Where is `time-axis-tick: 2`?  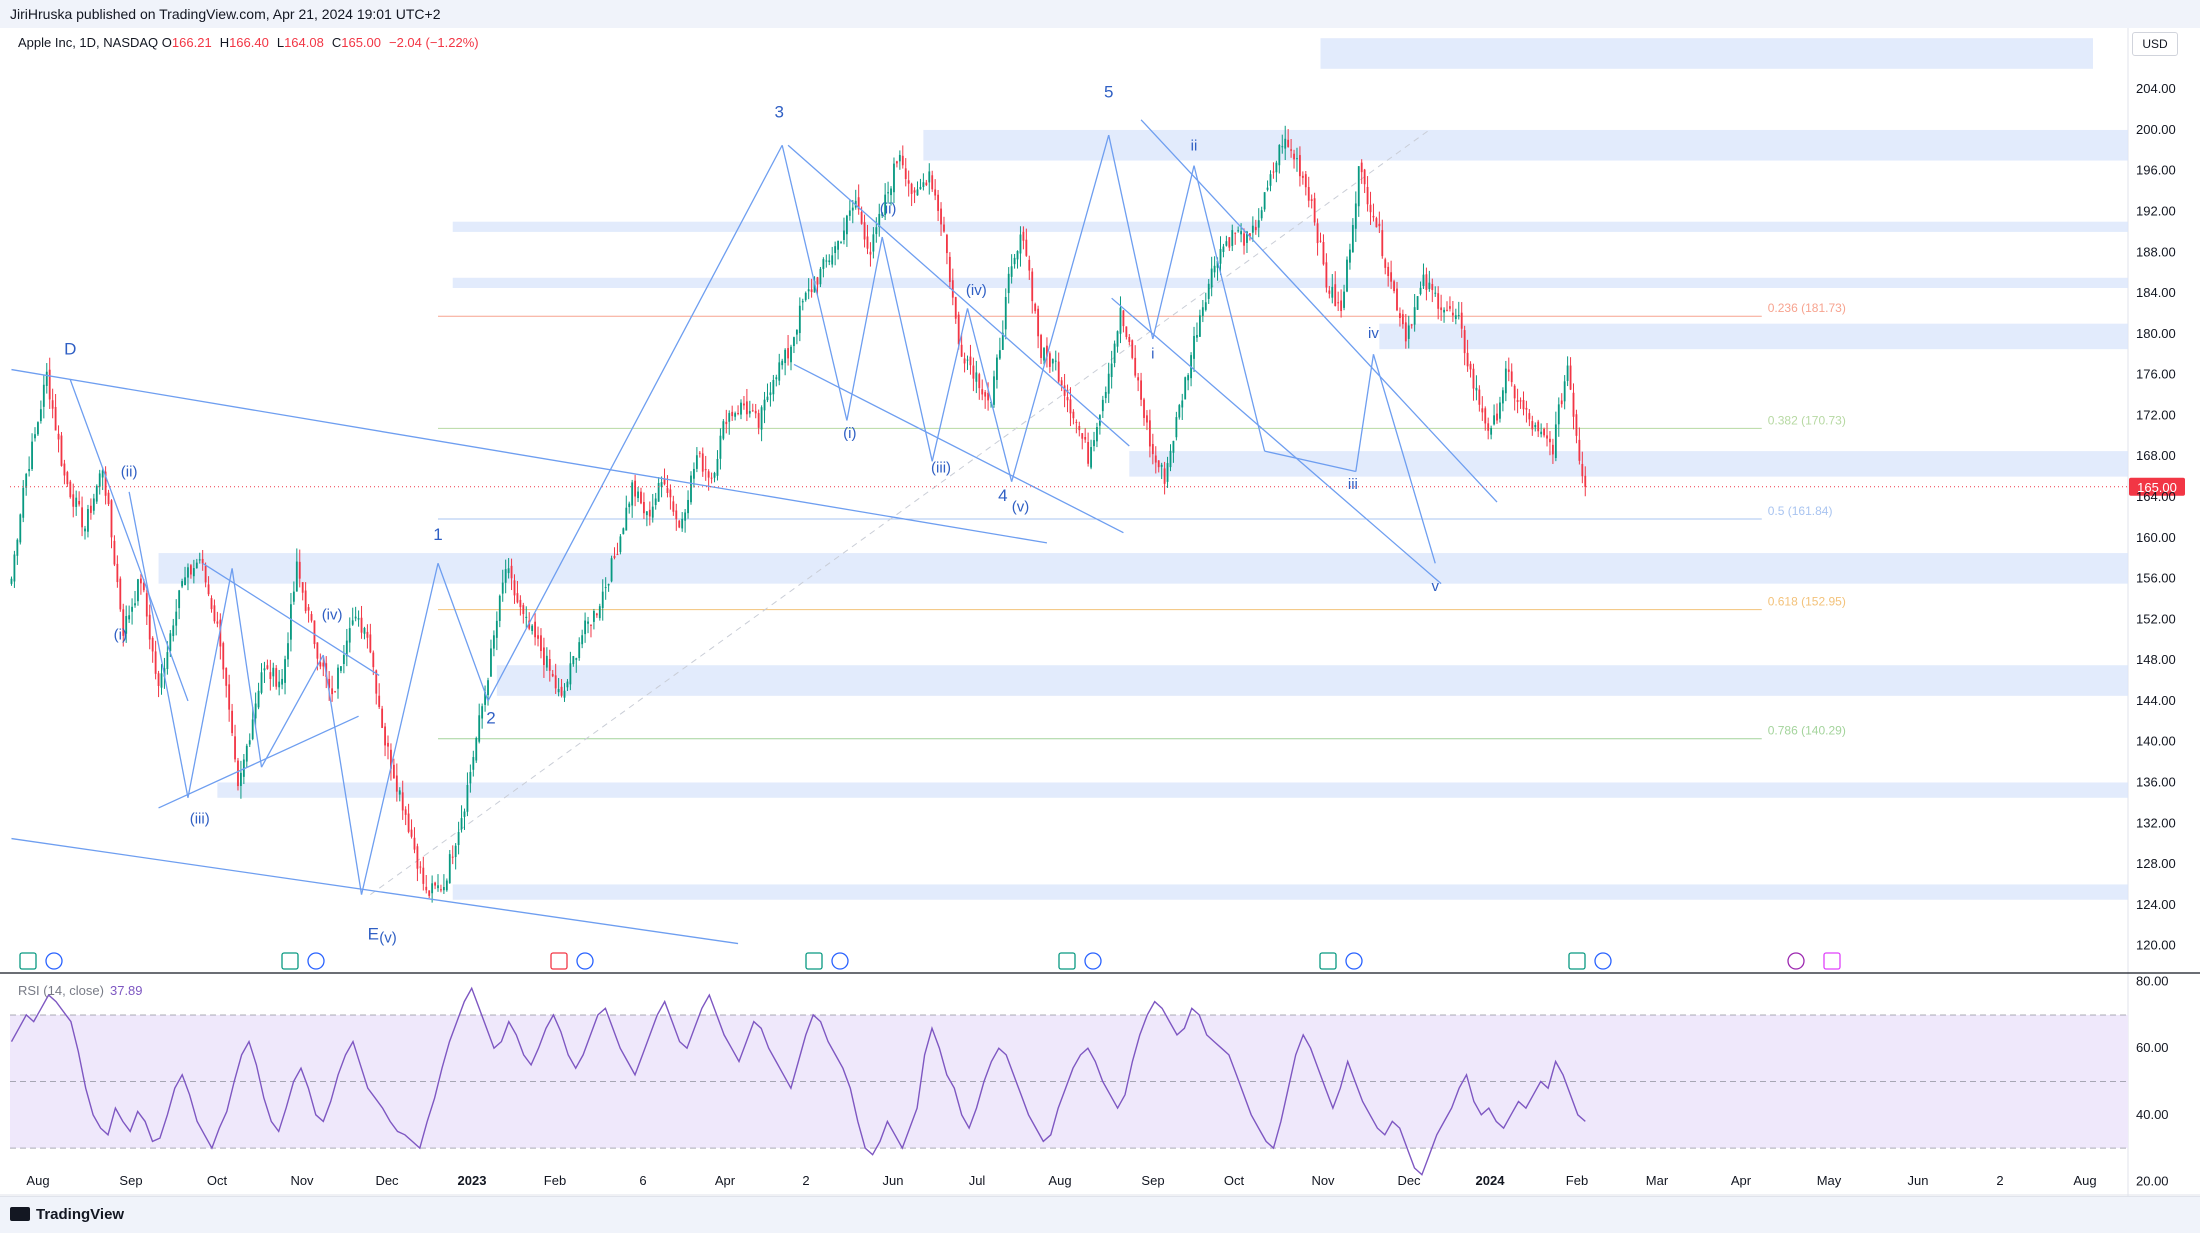 time-axis-tick: 2 is located at coordinates (1999, 1180).